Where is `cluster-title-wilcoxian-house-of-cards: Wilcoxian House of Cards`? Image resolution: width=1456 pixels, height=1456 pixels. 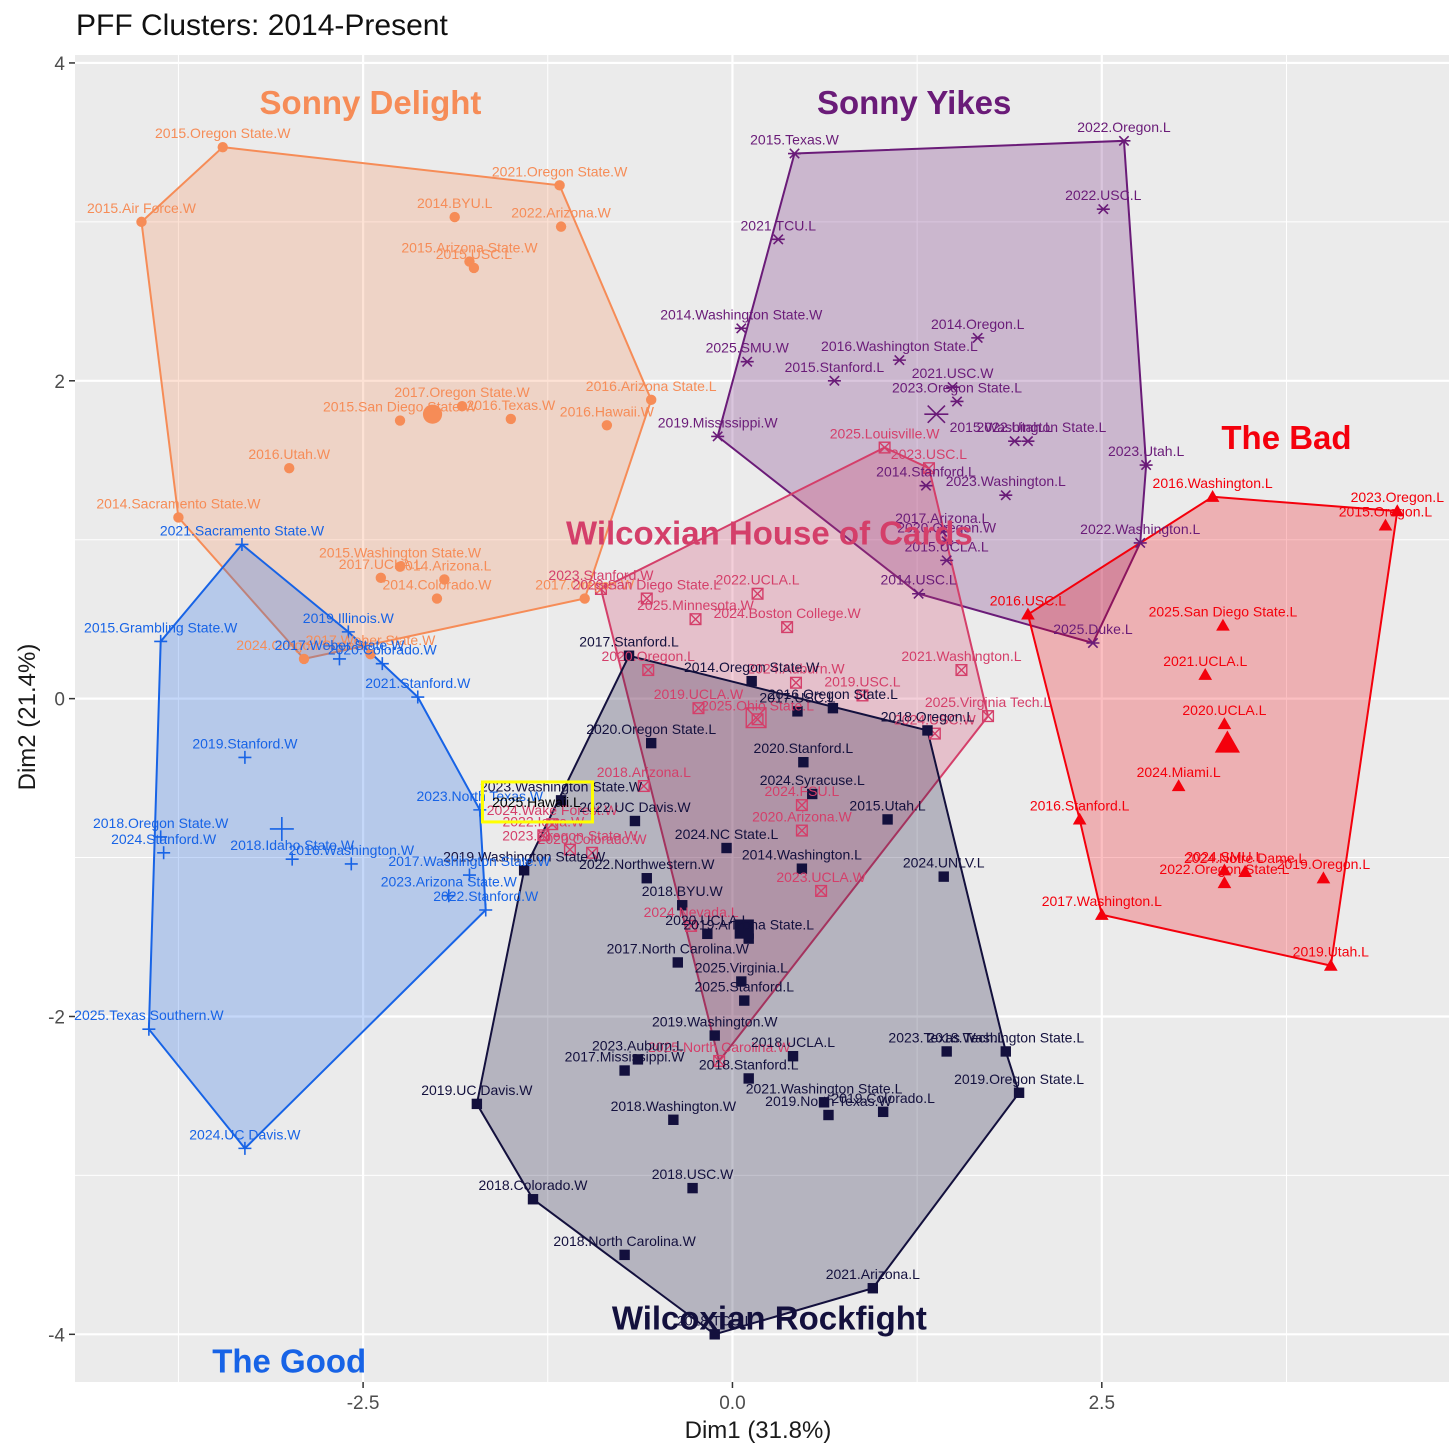
cluster-title-wilcoxian-house-of-cards: Wilcoxian House of Cards is located at coordinates (769, 532).